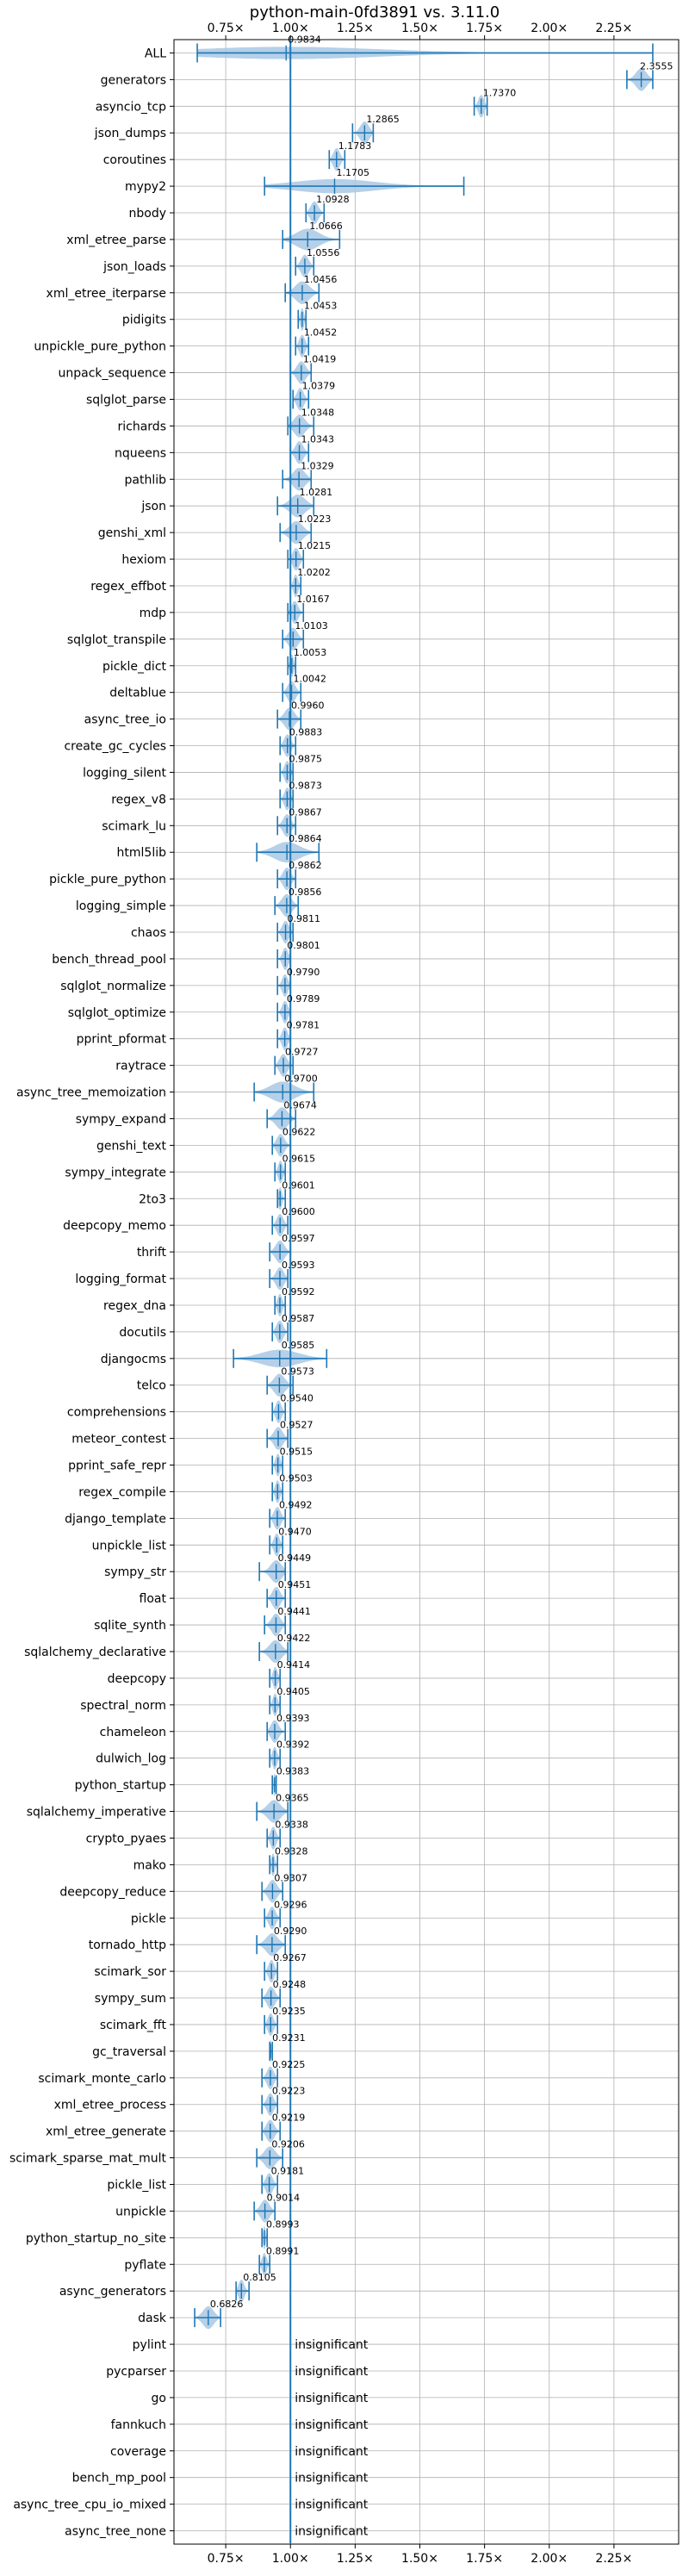 This screenshot has height=2576, width=689. What do you see at coordinates (132, 533) in the screenshot?
I see `category-label: genshi_xml` at bounding box center [132, 533].